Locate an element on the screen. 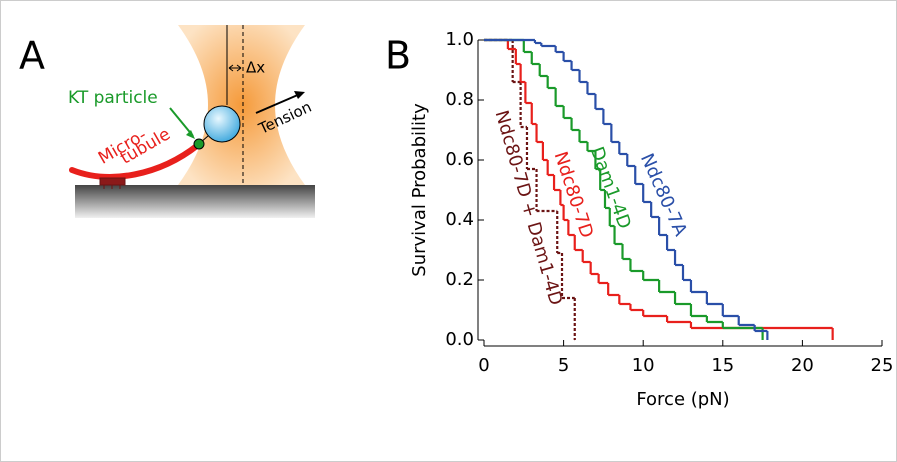 The image size is (897, 462). x-tick-label: 5 is located at coordinates (563, 365).